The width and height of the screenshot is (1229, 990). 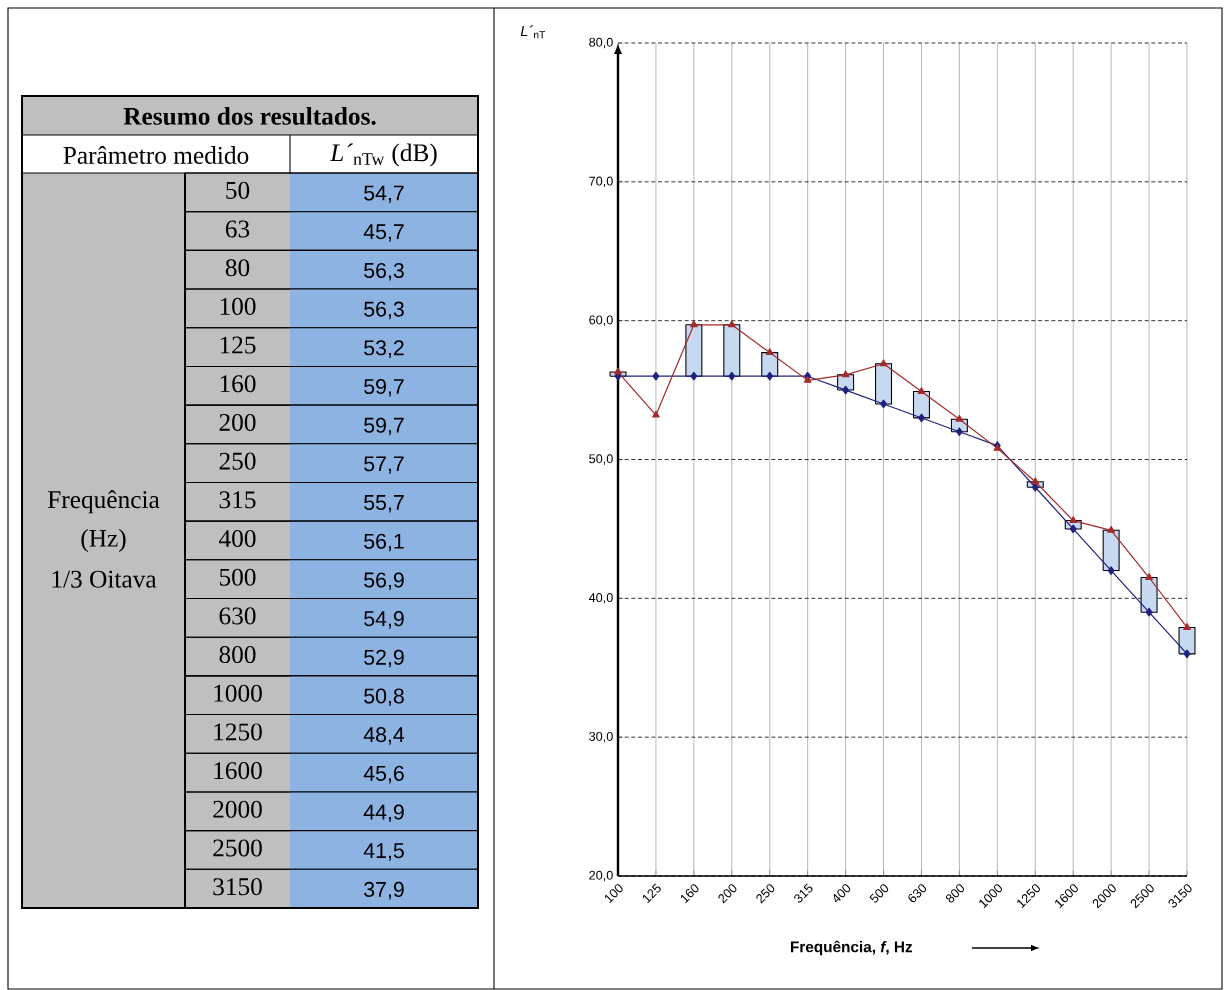 I want to click on text: 41,5, so click(x=383, y=852).